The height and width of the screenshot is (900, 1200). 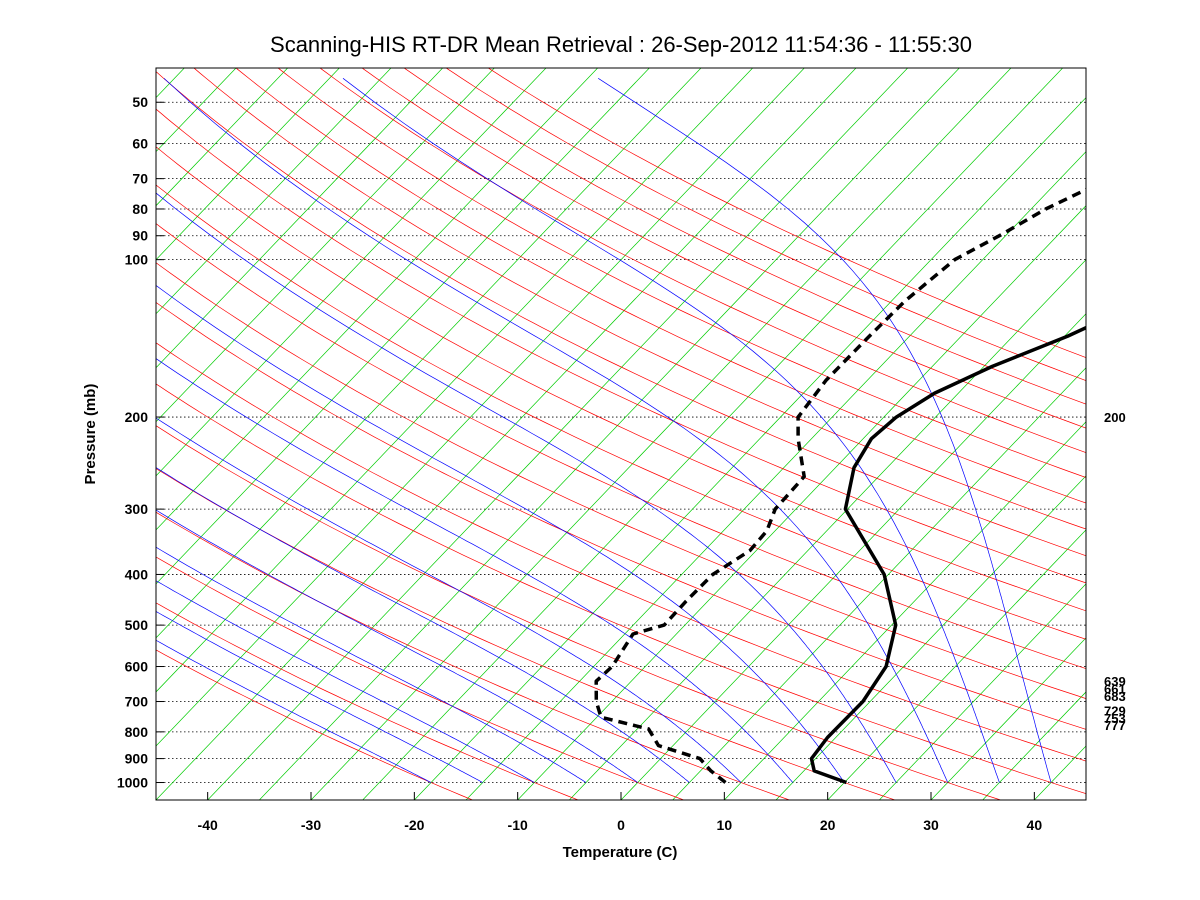 I want to click on y-tick-label: 600, so click(x=137, y=667).